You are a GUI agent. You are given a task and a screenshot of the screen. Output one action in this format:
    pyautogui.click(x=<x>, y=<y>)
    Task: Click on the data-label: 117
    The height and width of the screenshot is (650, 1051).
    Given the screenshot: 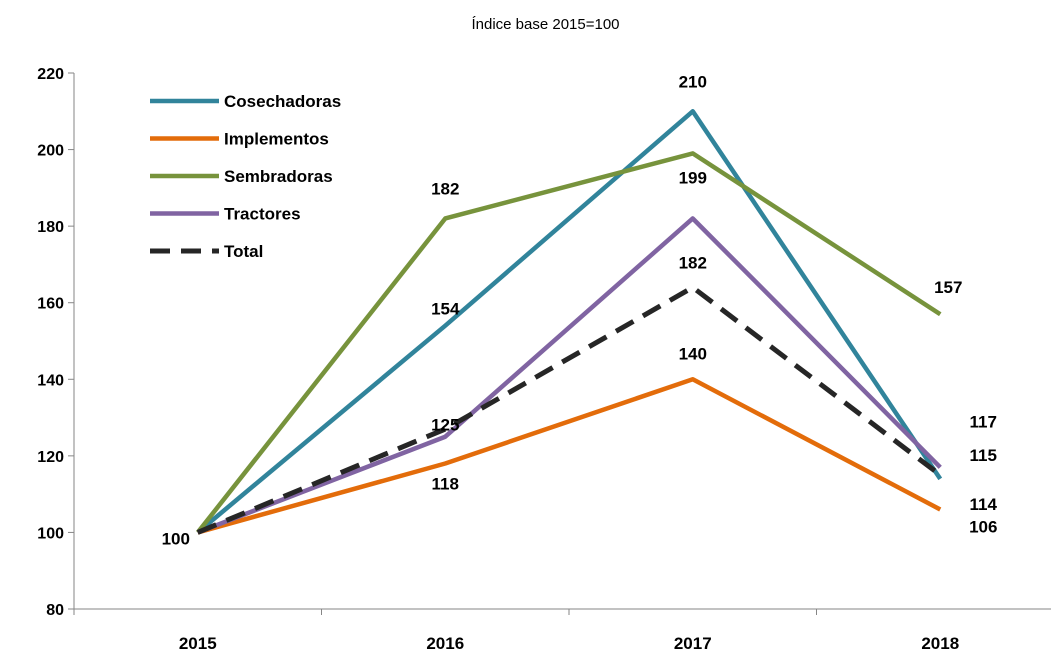 What is the action you would take?
    pyautogui.click(x=983, y=421)
    